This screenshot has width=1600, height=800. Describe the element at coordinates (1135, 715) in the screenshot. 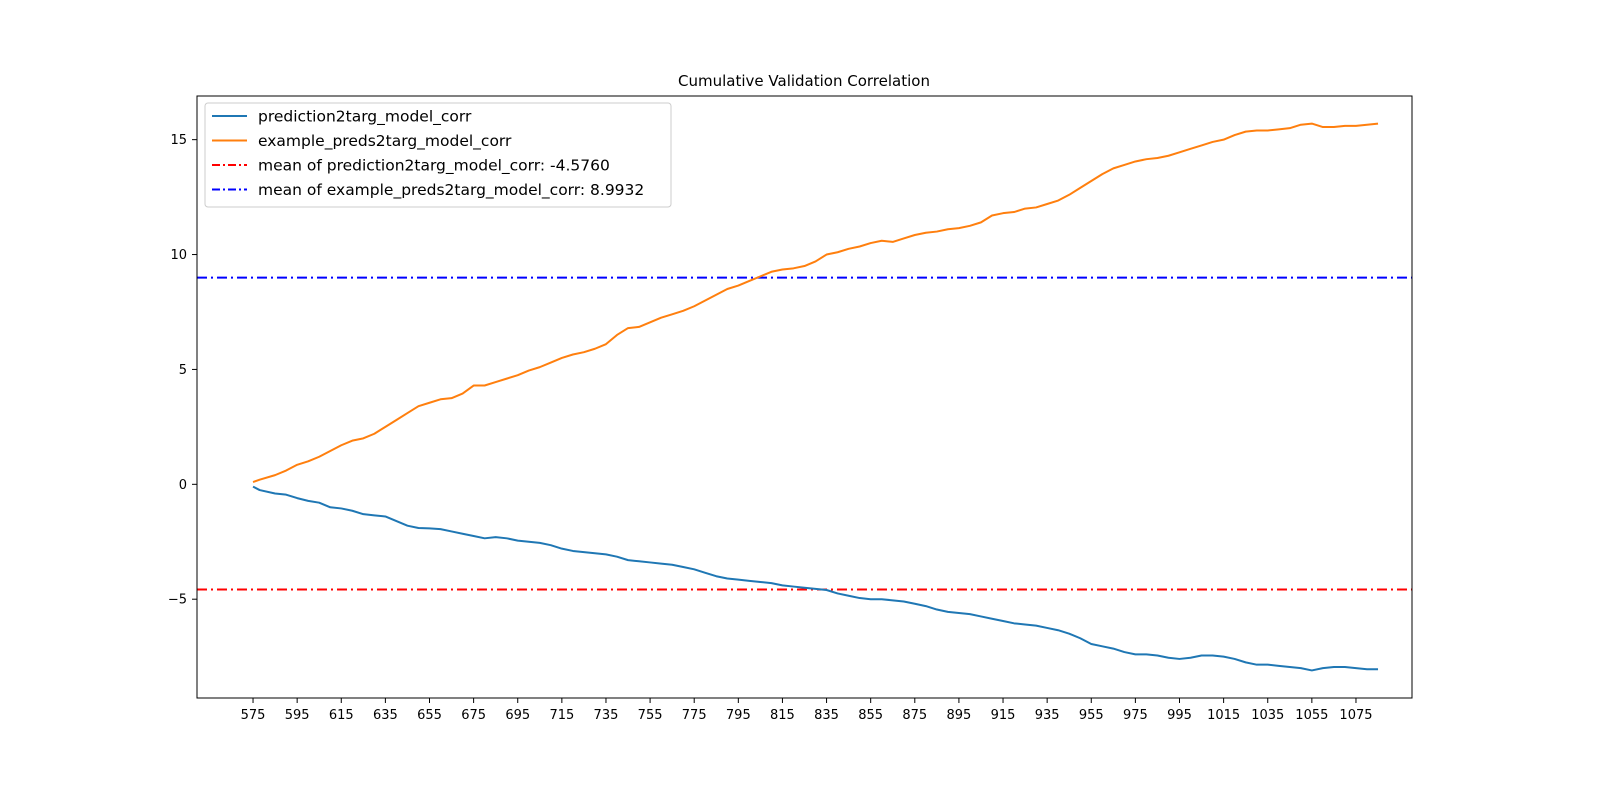

I see `x-tick-label: 975` at that location.